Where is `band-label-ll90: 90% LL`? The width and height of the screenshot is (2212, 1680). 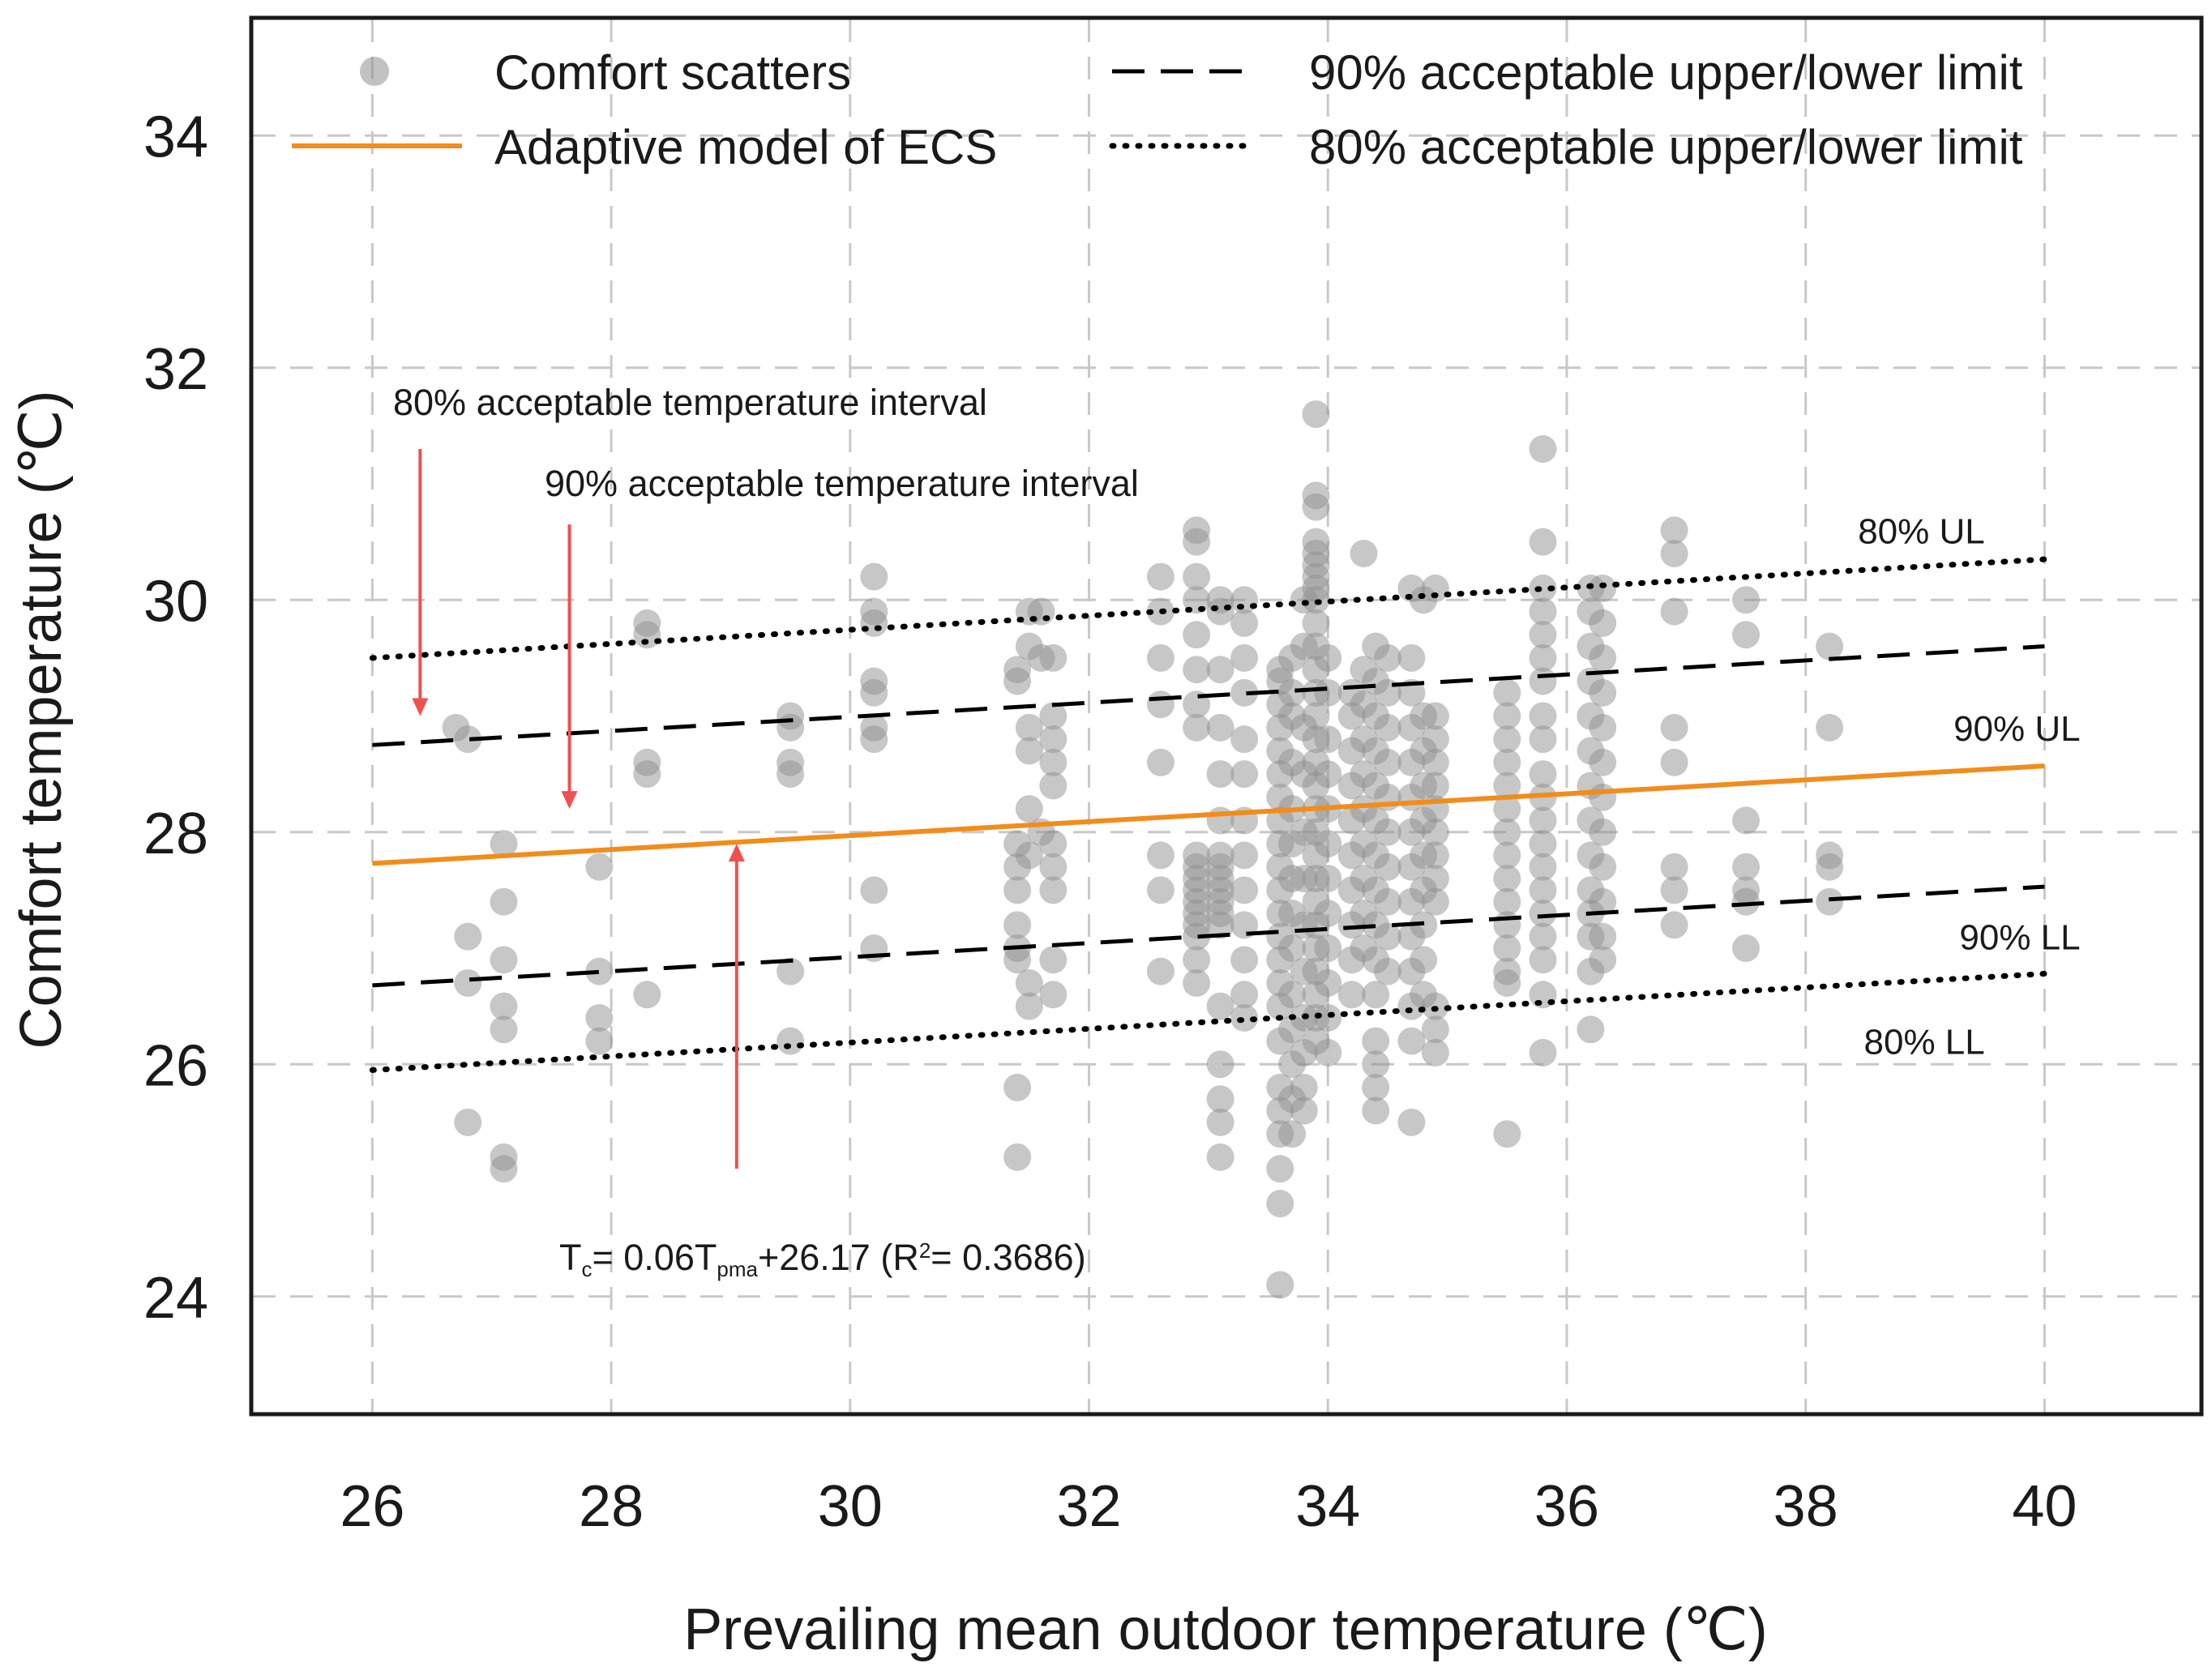
band-label-ll90: 90% LL is located at coordinates (2020, 938).